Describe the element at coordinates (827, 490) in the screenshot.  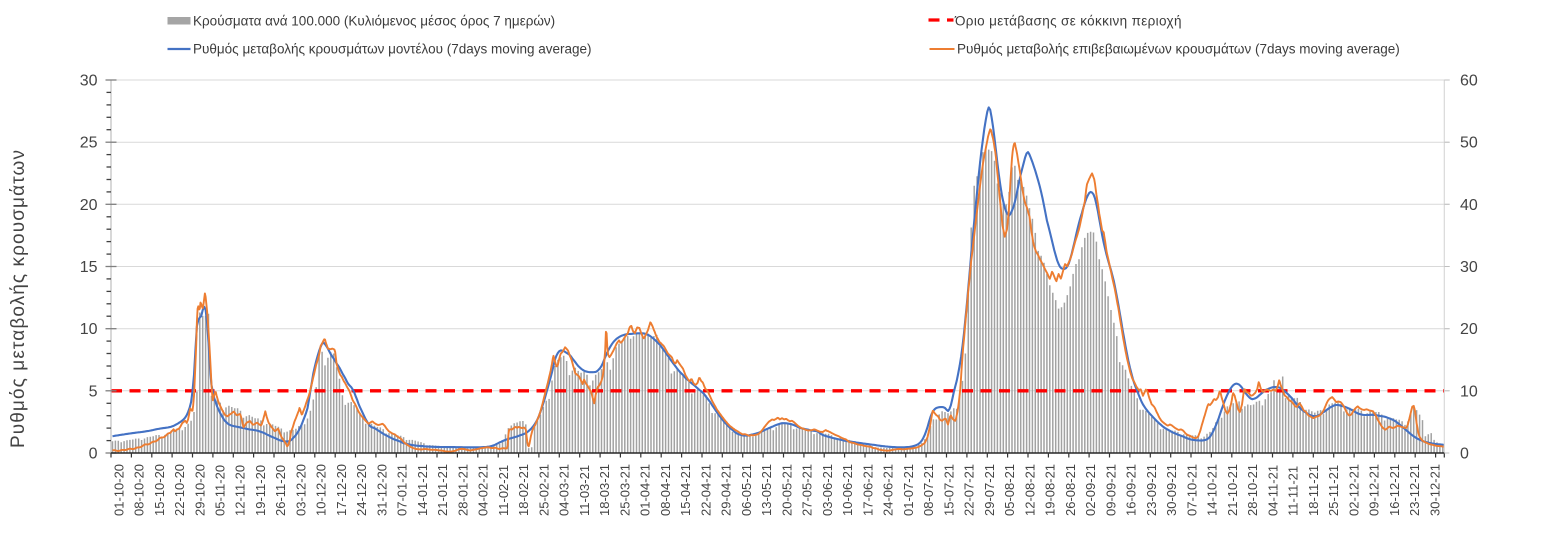
I see `svg-text: 03-06-21` at that location.